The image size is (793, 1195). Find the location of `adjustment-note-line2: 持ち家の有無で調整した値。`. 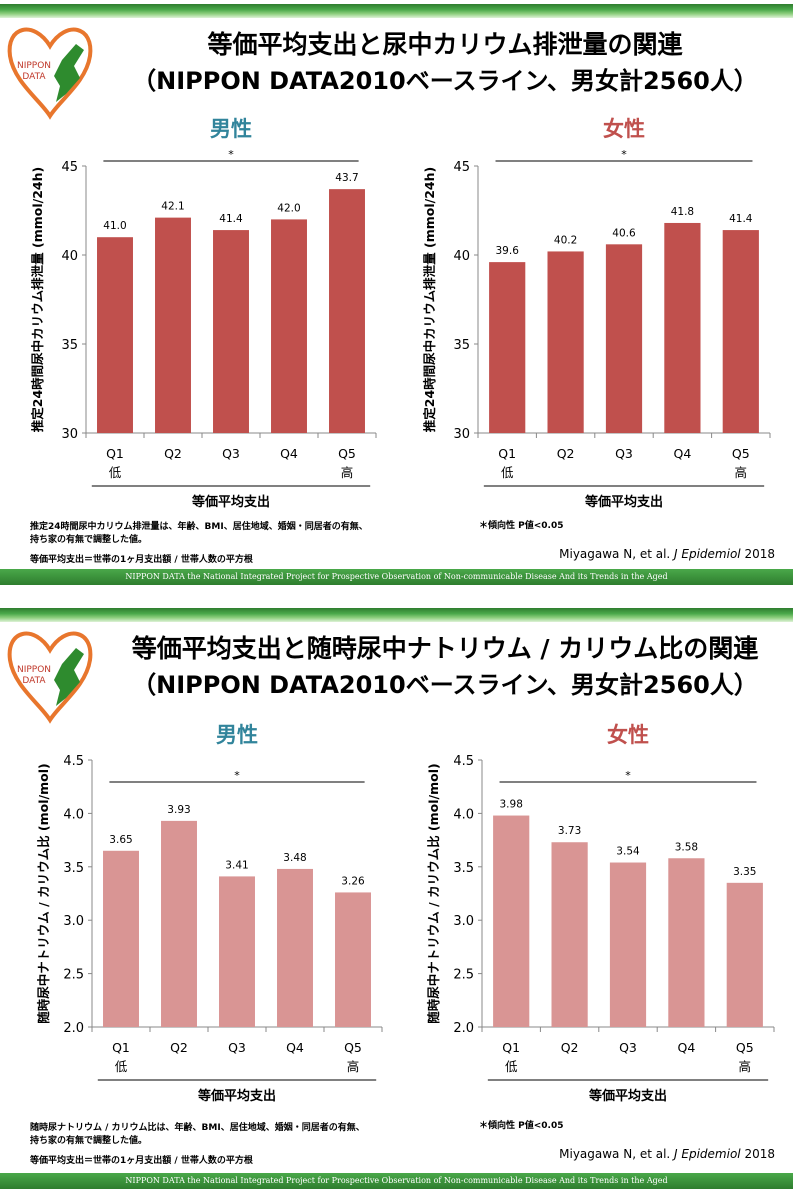

adjustment-note-line2: 持ち家の有無で調整した値。 is located at coordinates (89, 1141).